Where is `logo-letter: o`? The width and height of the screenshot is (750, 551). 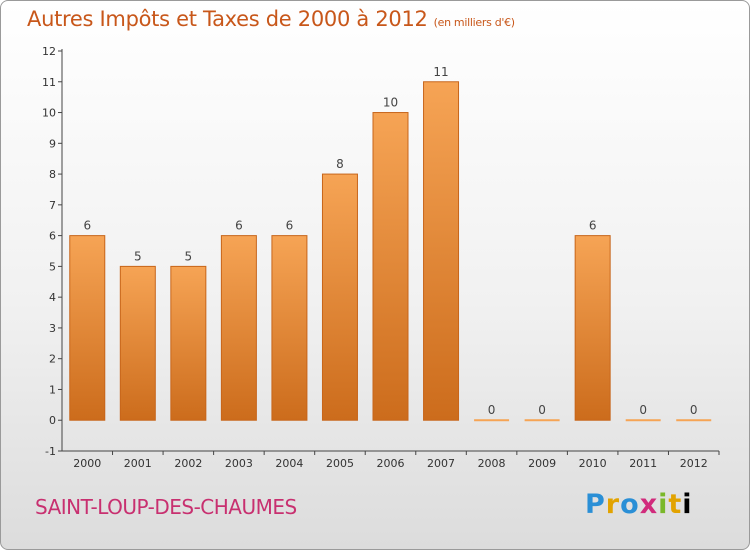
logo-letter: o is located at coordinates (630, 504).